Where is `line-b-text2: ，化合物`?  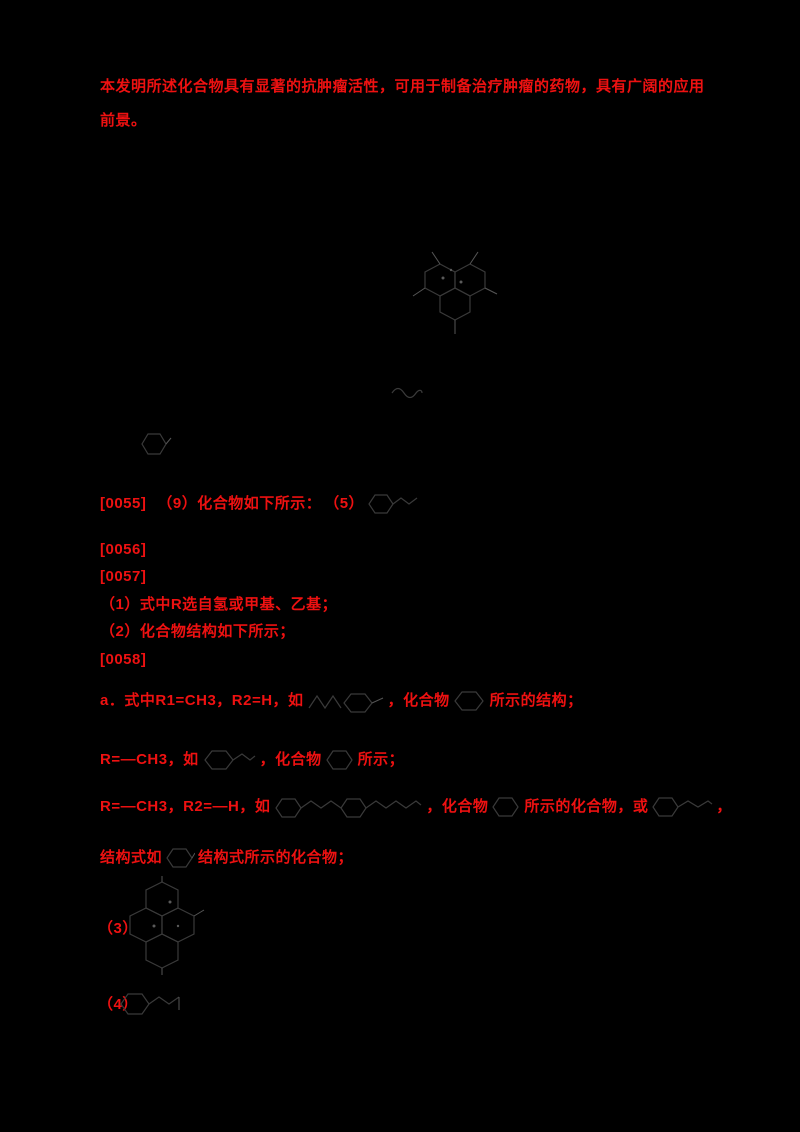 line-b-text2: ，化合物 is located at coordinates (290, 759).